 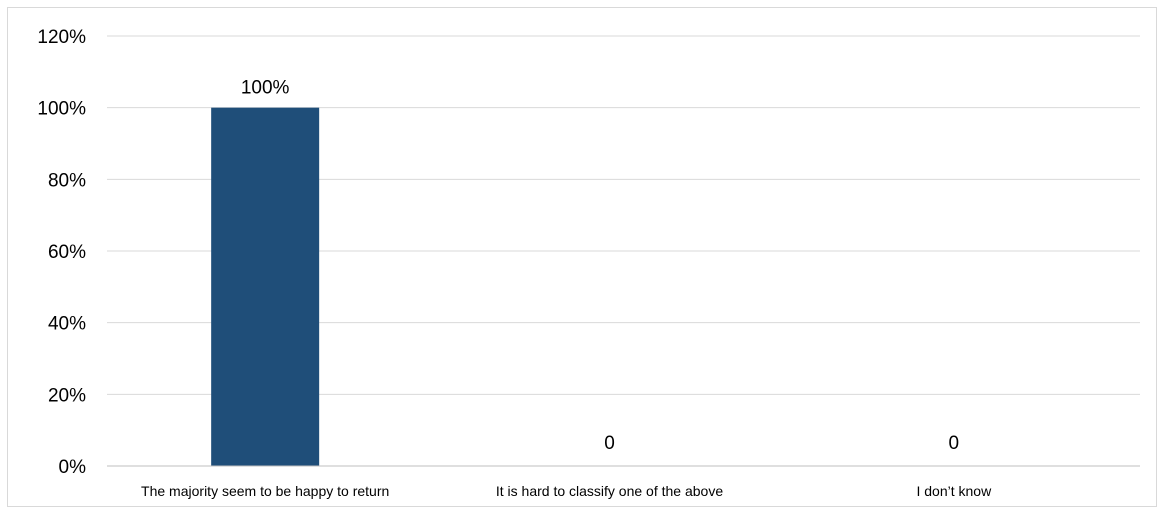 I want to click on y-tick-label: 80%, so click(x=67, y=180).